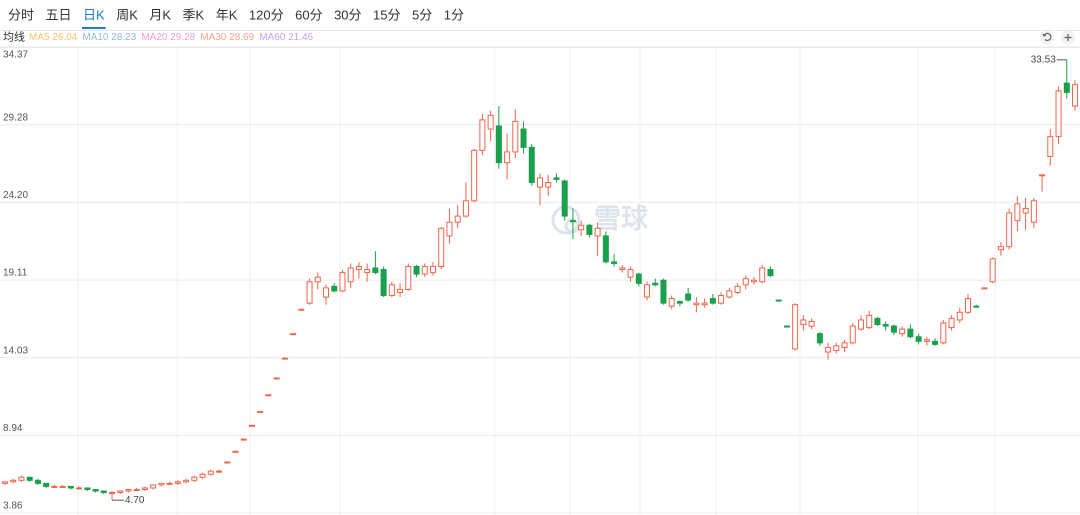 Image resolution: width=1080 pixels, height=515 pixels. I want to click on tab: 120分, so click(266, 14).